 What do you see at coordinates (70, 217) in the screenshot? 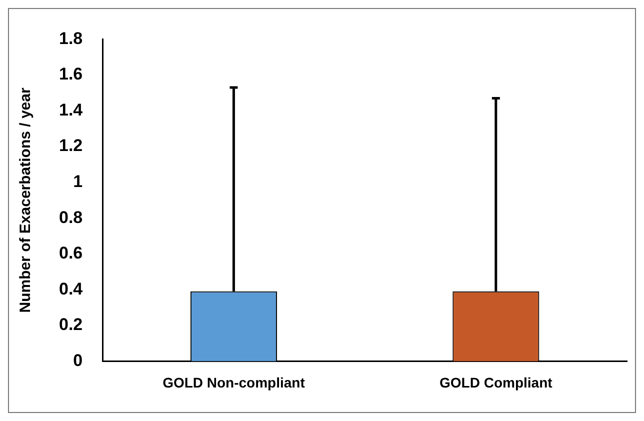
I see `y-tick-label: 0.8` at bounding box center [70, 217].